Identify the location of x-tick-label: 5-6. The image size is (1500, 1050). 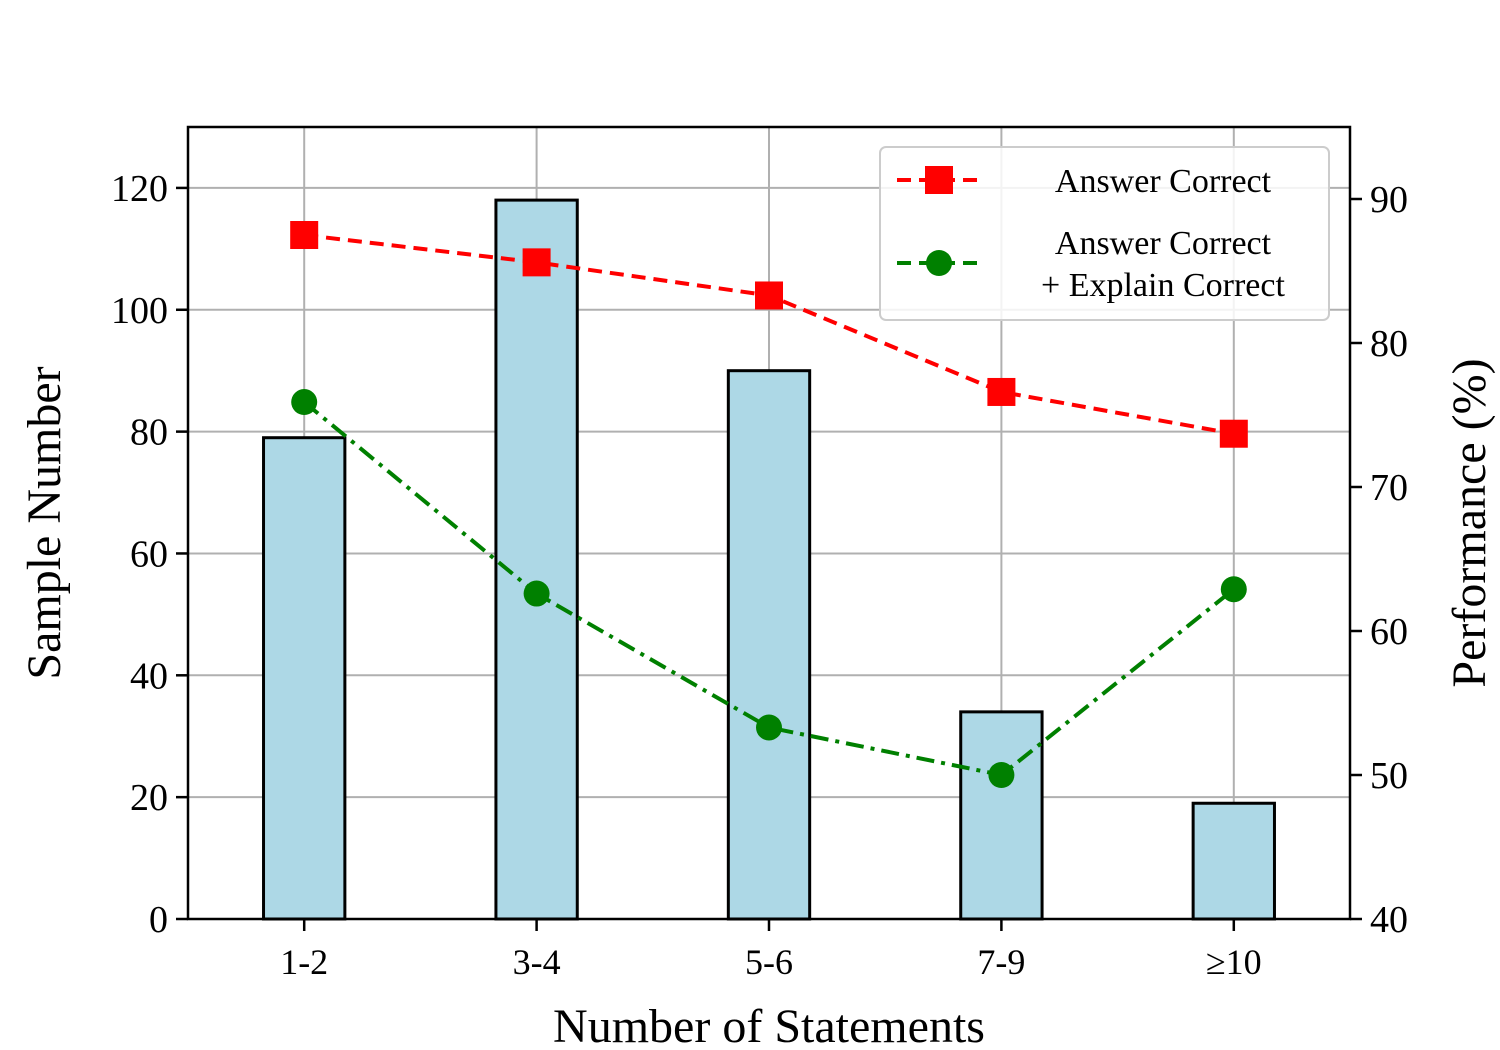
(769, 962).